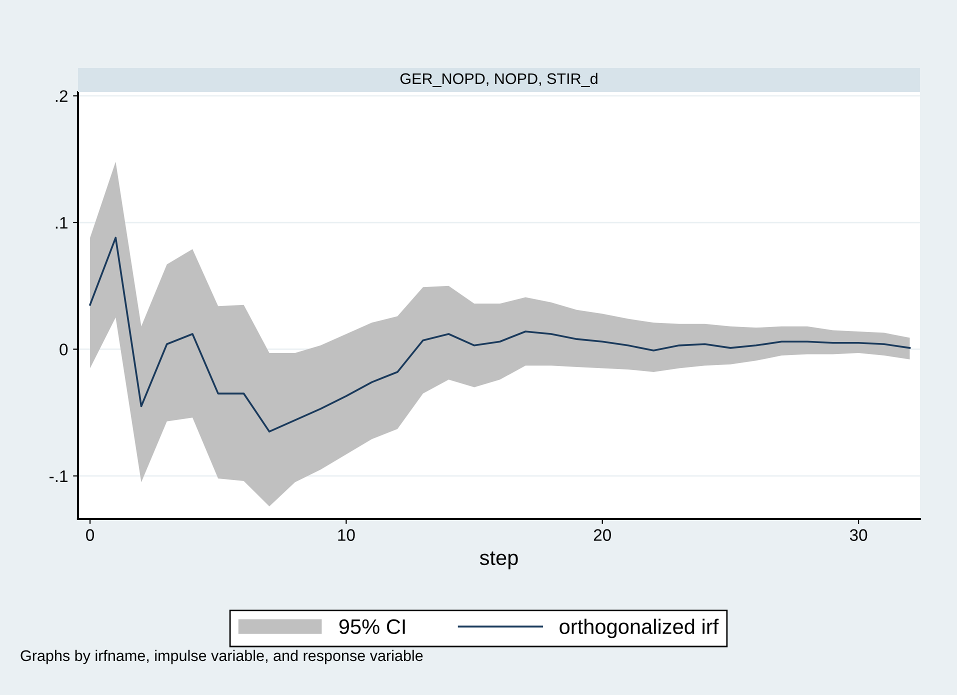 The width and height of the screenshot is (957, 695). What do you see at coordinates (62, 96) in the screenshot?
I see `y-tick-label: .2` at bounding box center [62, 96].